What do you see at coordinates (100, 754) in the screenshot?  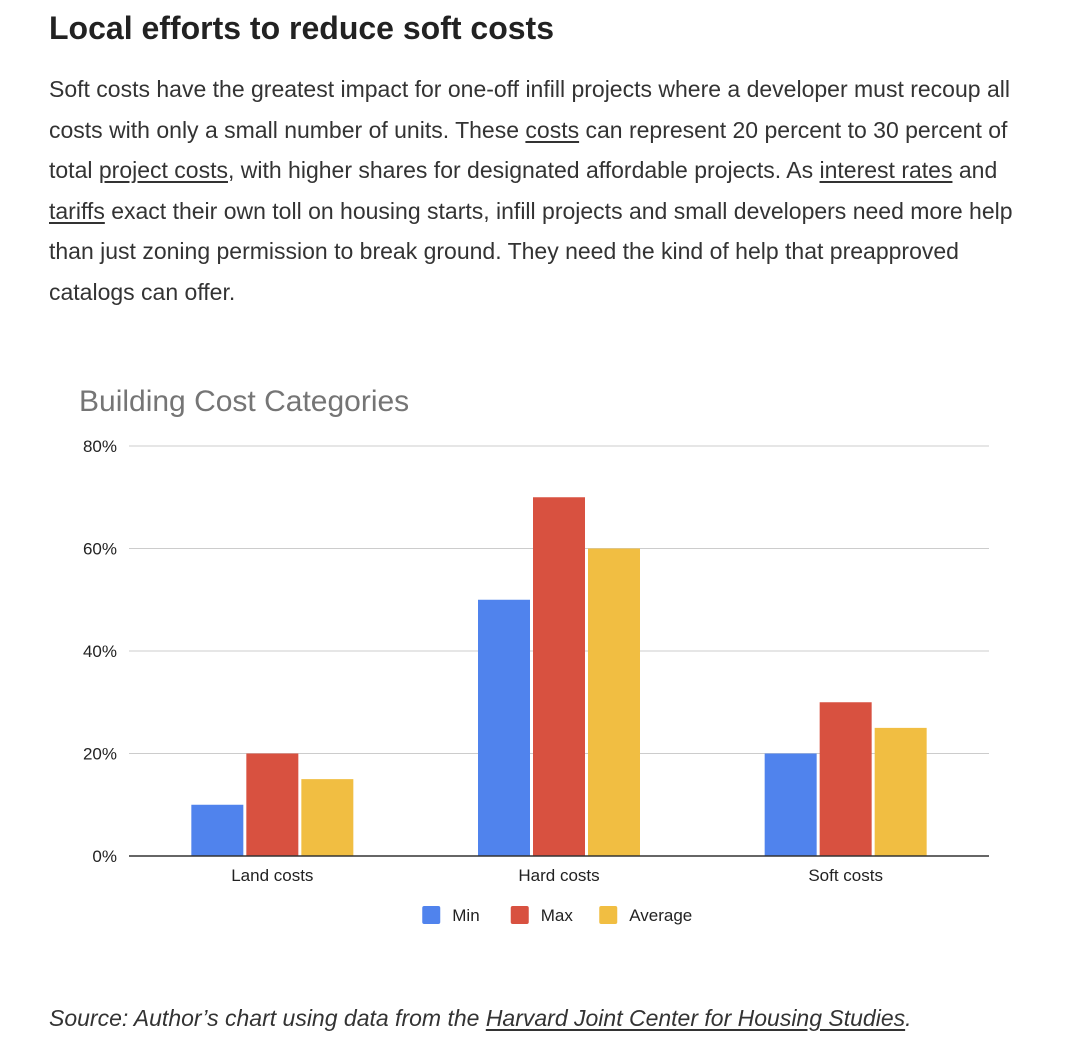 I see `y-tick-label: 20%` at bounding box center [100, 754].